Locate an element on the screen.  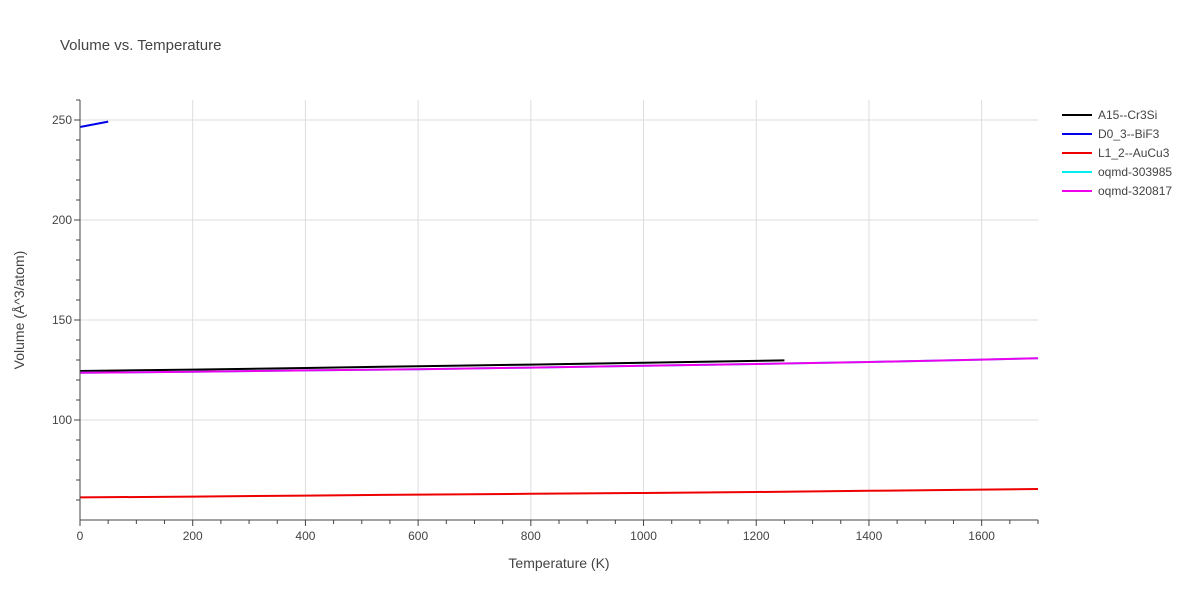
legend-label: D0_3--BiF3 is located at coordinates (1129, 134).